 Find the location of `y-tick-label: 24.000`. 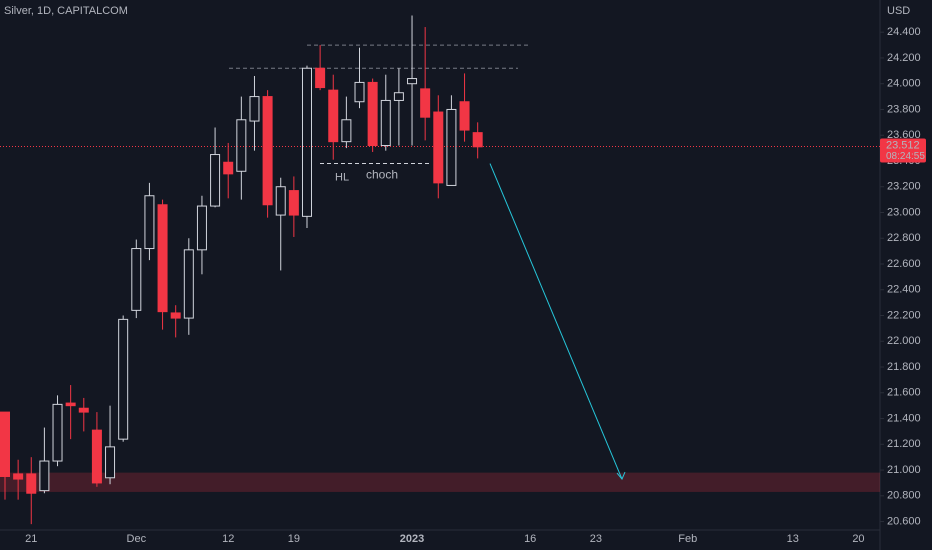

y-tick-label: 24.000 is located at coordinates (904, 84).